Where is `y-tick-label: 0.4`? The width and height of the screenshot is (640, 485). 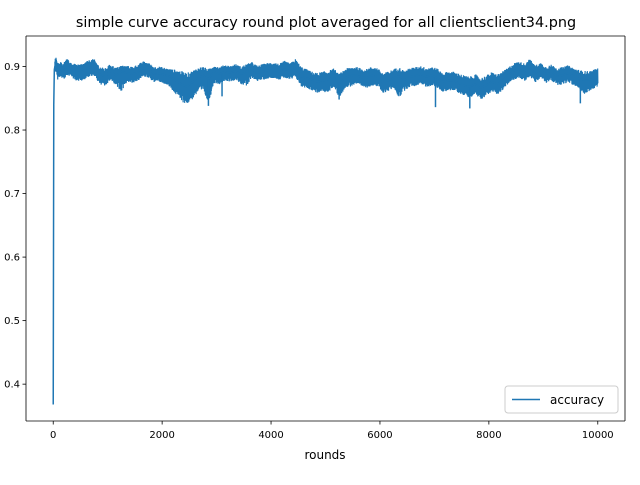
y-tick-label: 0.4 is located at coordinates (12, 385).